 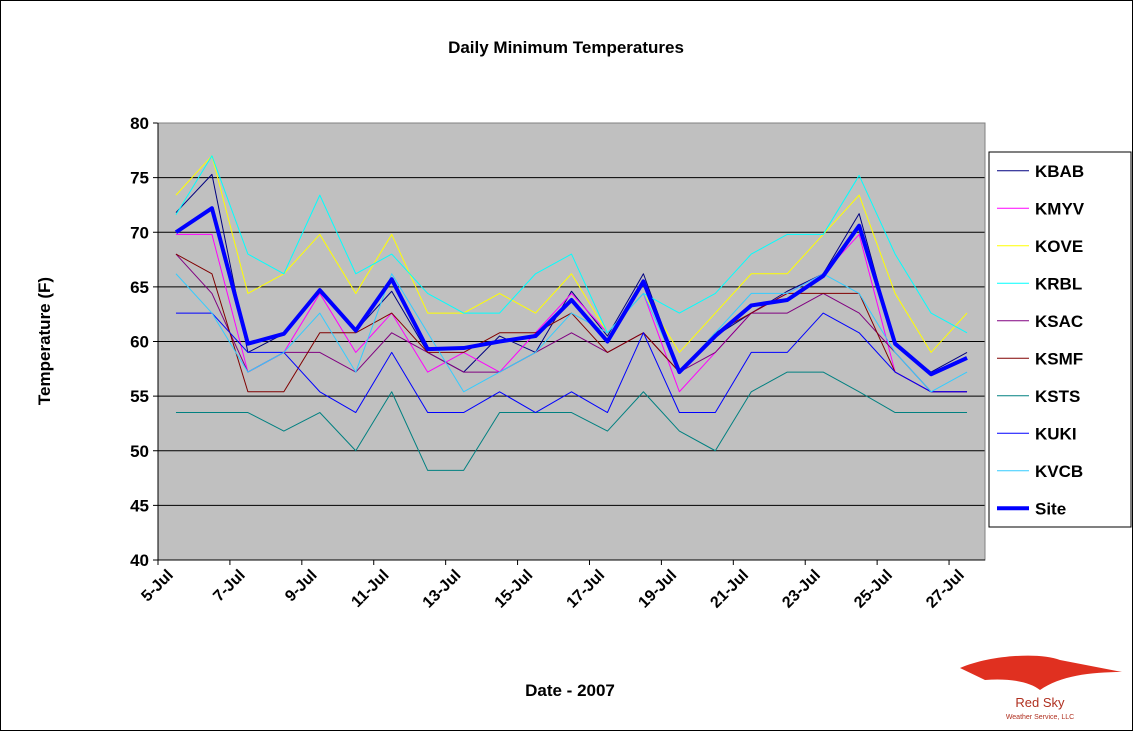 I want to click on legend-label: KSTS, so click(x=1057, y=396).